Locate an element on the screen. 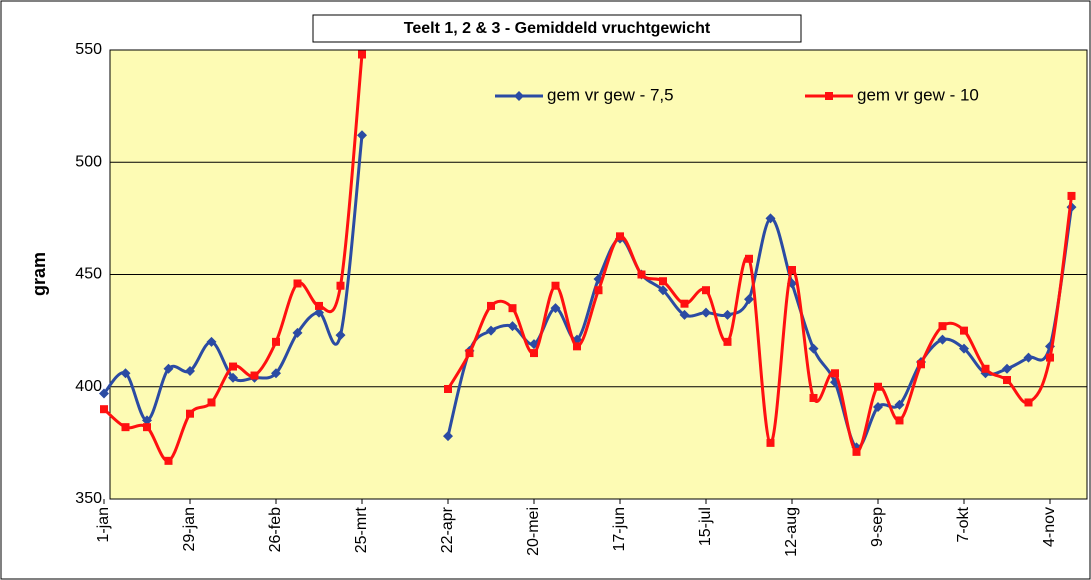 Image resolution: width=1091 pixels, height=580 pixels. legend-label: gem vr gew - 10 is located at coordinates (918, 94).